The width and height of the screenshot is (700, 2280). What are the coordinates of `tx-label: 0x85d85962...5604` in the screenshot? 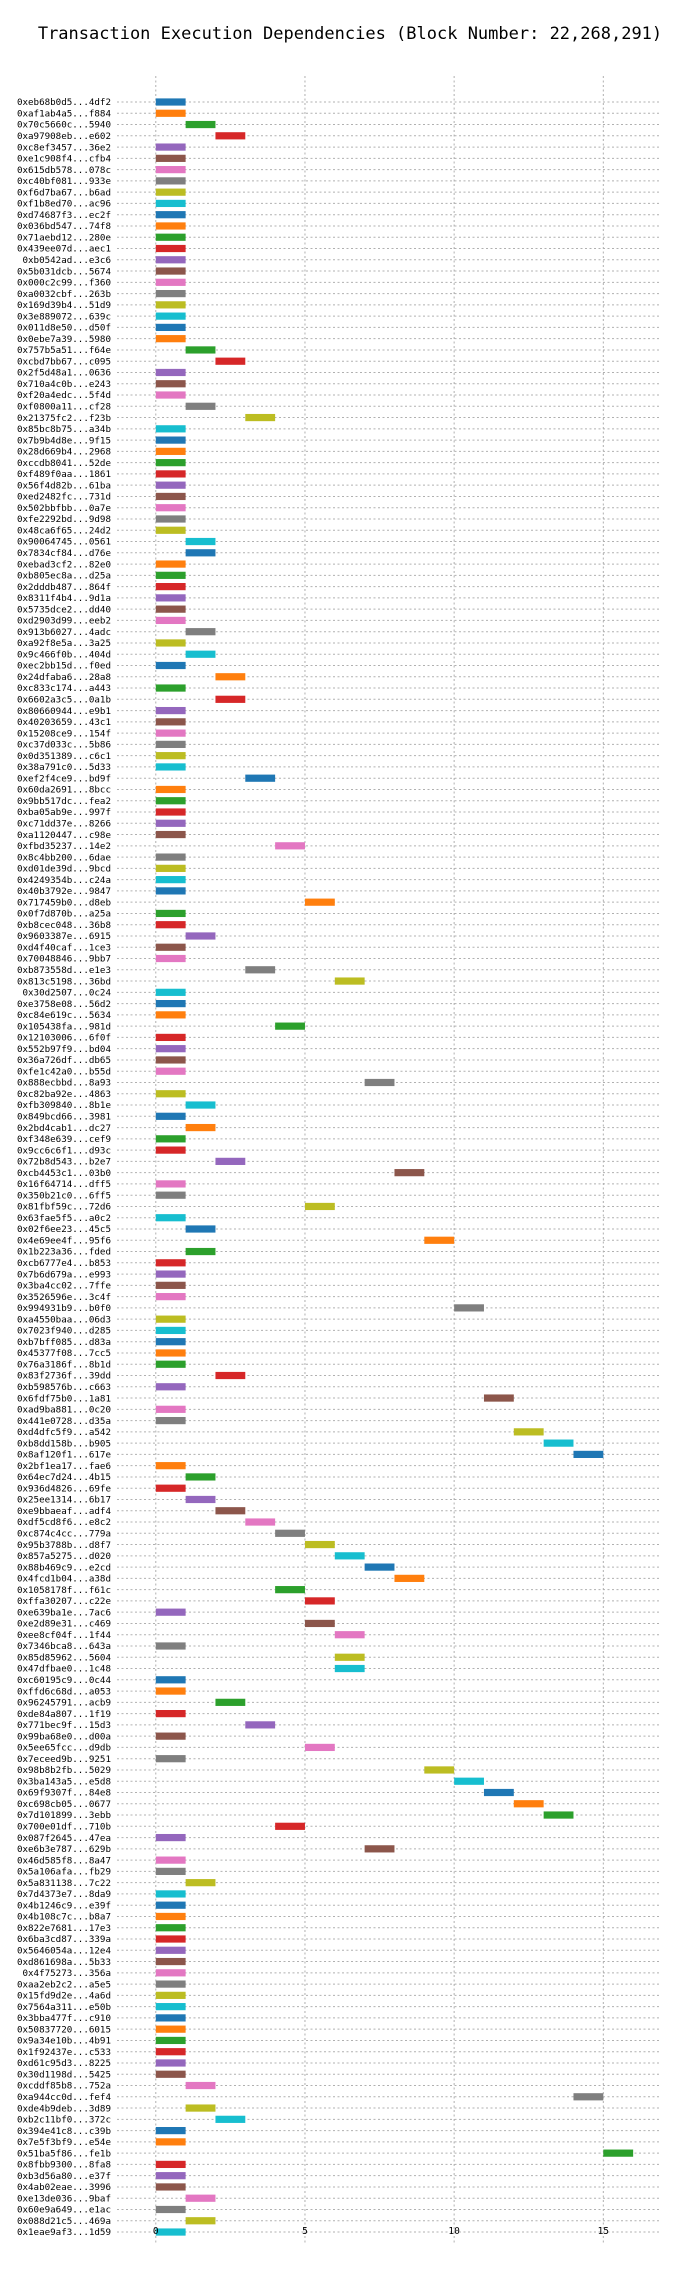 It's located at (64, 1657).